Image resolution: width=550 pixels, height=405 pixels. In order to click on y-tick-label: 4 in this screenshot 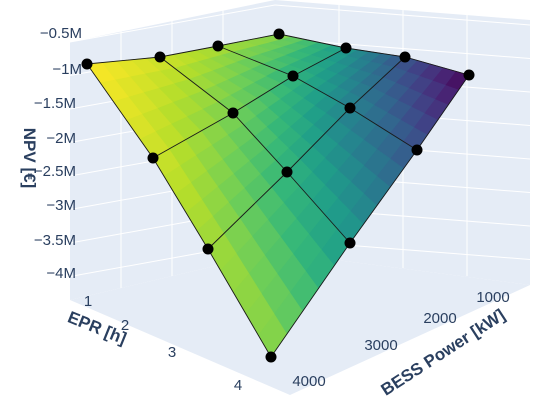, I will do `click(238, 385)`.